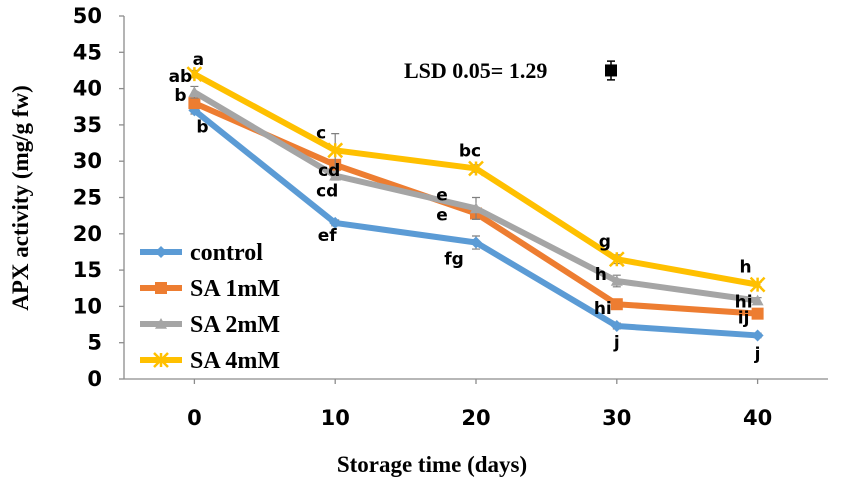 The image size is (851, 491). Describe the element at coordinates (321, 133) in the screenshot. I see `significance-label: c` at that location.